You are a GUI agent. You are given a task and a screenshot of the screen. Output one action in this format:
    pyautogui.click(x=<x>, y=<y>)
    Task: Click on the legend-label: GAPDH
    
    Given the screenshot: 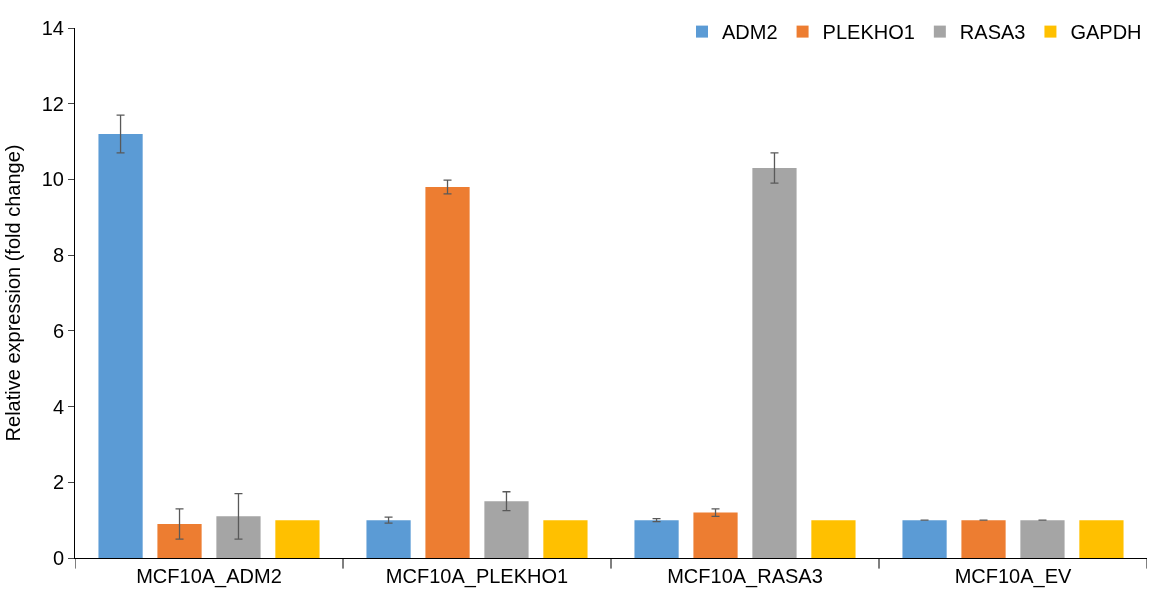 What is the action you would take?
    pyautogui.click(x=1106, y=32)
    